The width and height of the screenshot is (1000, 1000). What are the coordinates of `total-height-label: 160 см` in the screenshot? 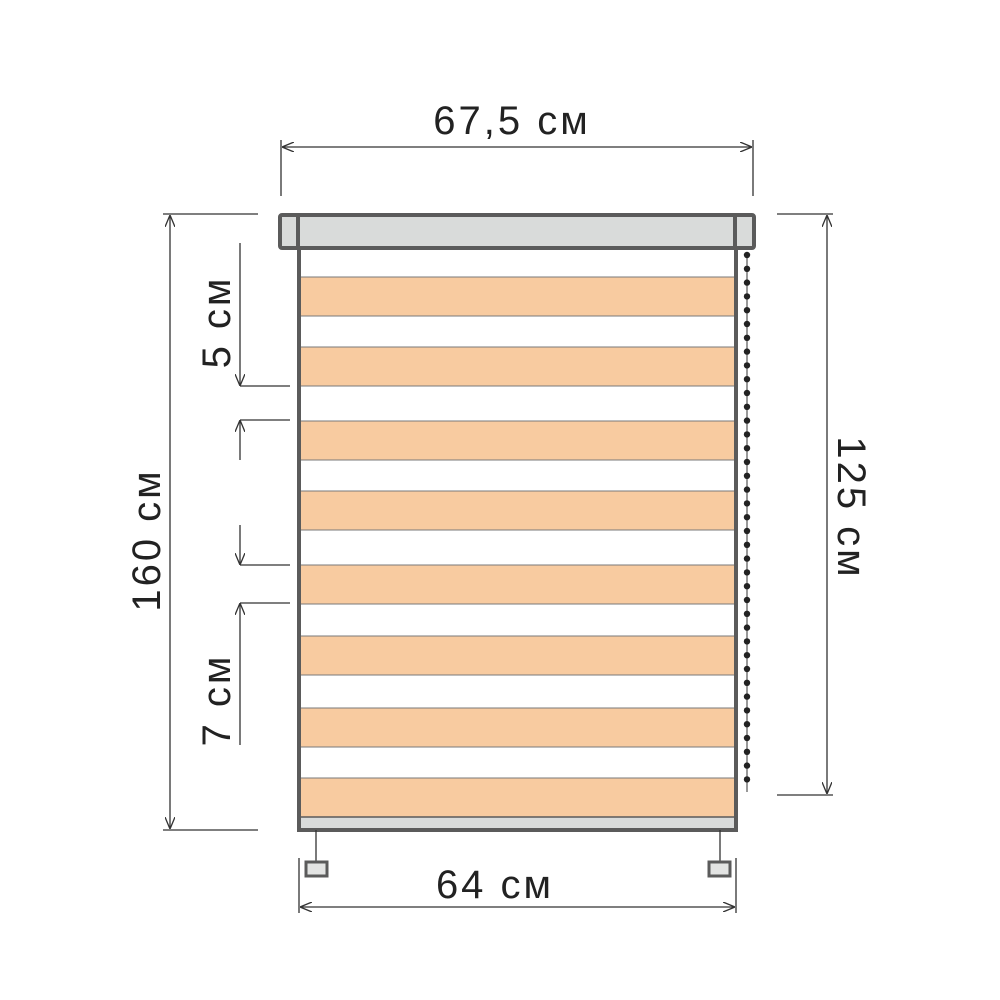 It's located at (147, 539).